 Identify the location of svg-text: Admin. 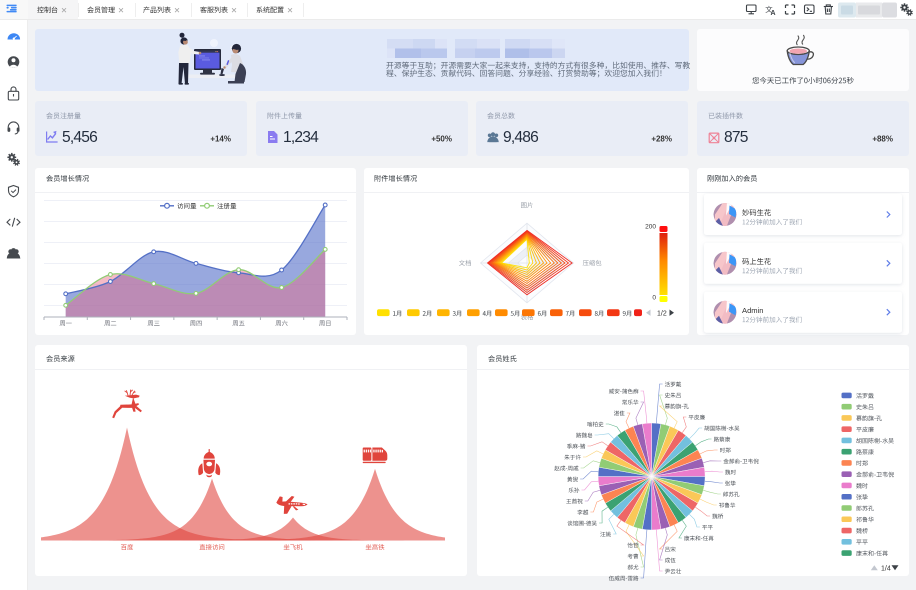
(753, 310).